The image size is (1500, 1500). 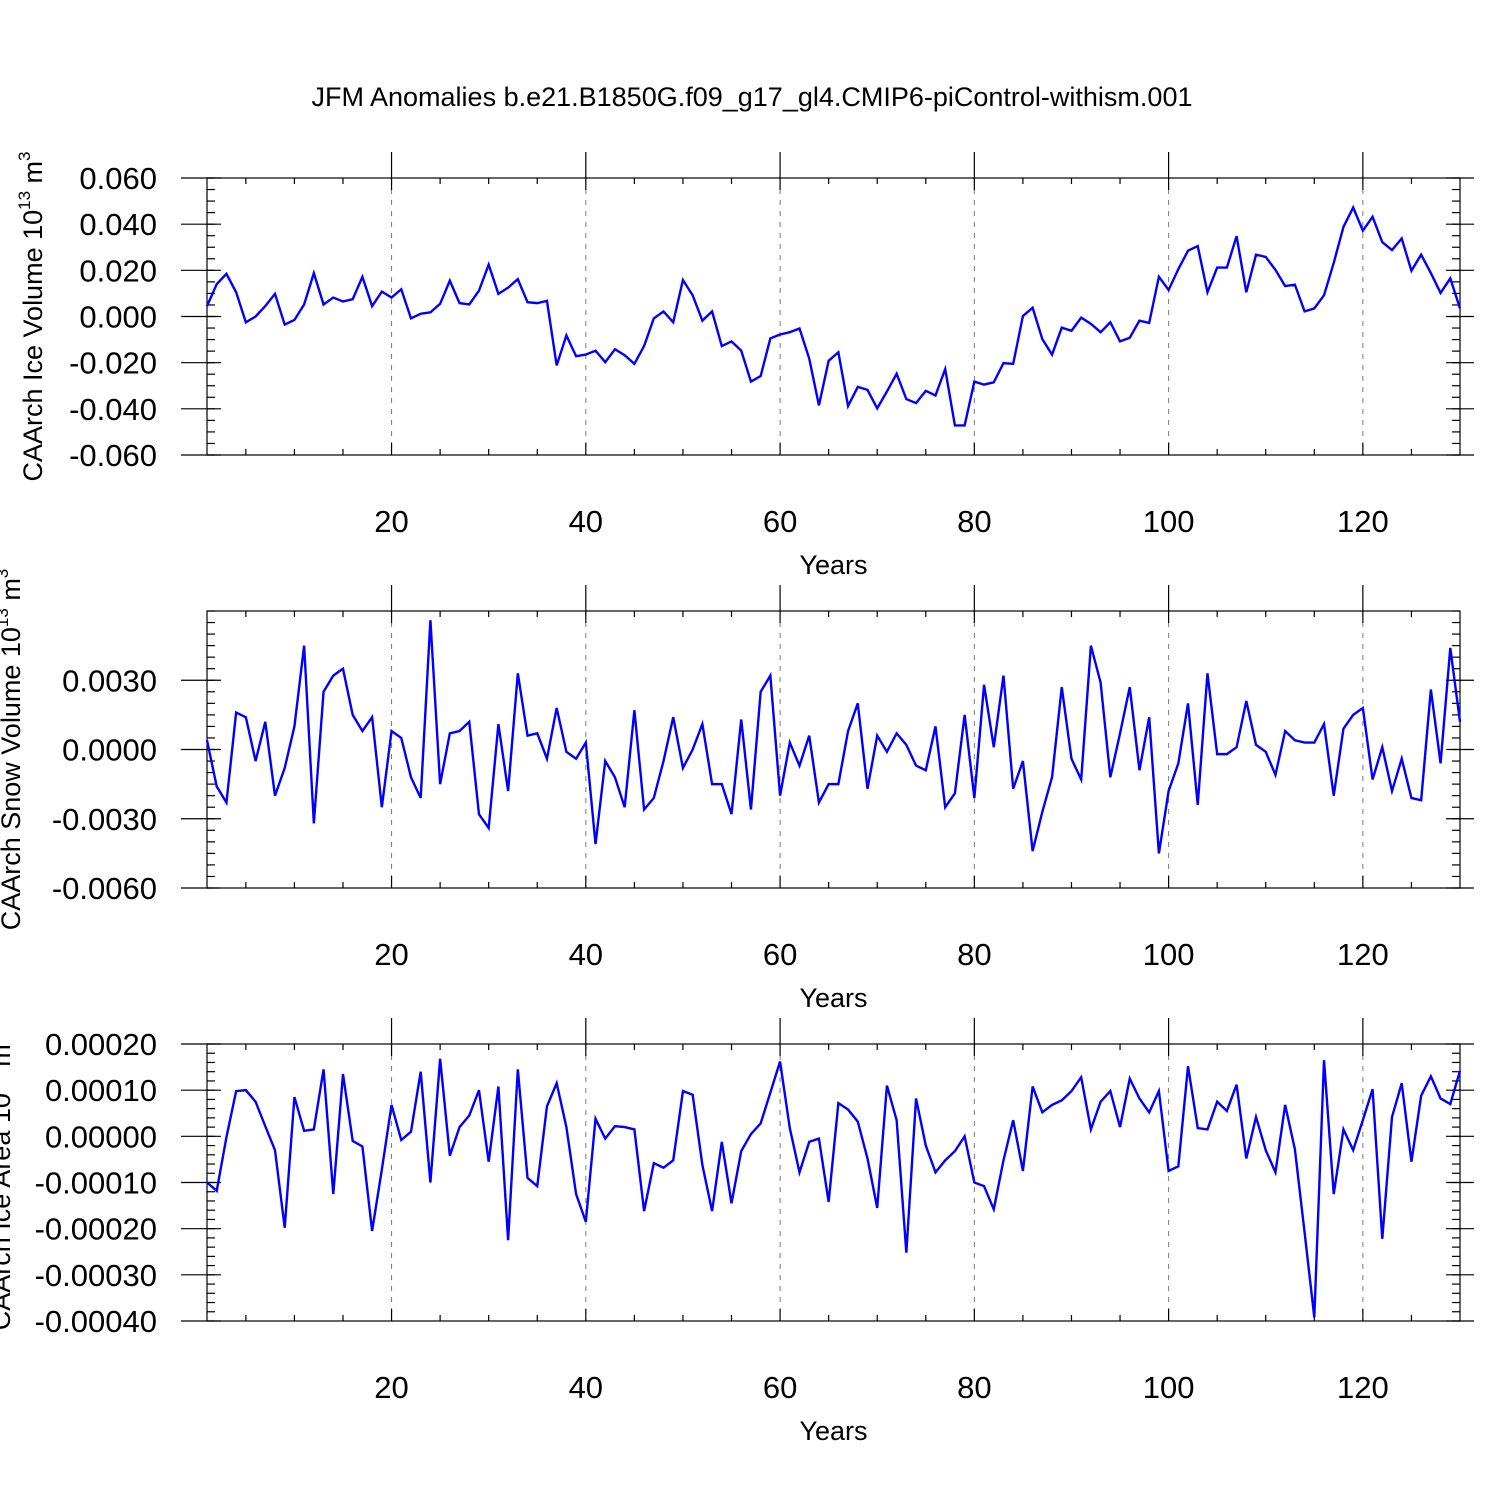 What do you see at coordinates (109, 680) in the screenshot?
I see `y-tick-label: 0.0030` at bounding box center [109, 680].